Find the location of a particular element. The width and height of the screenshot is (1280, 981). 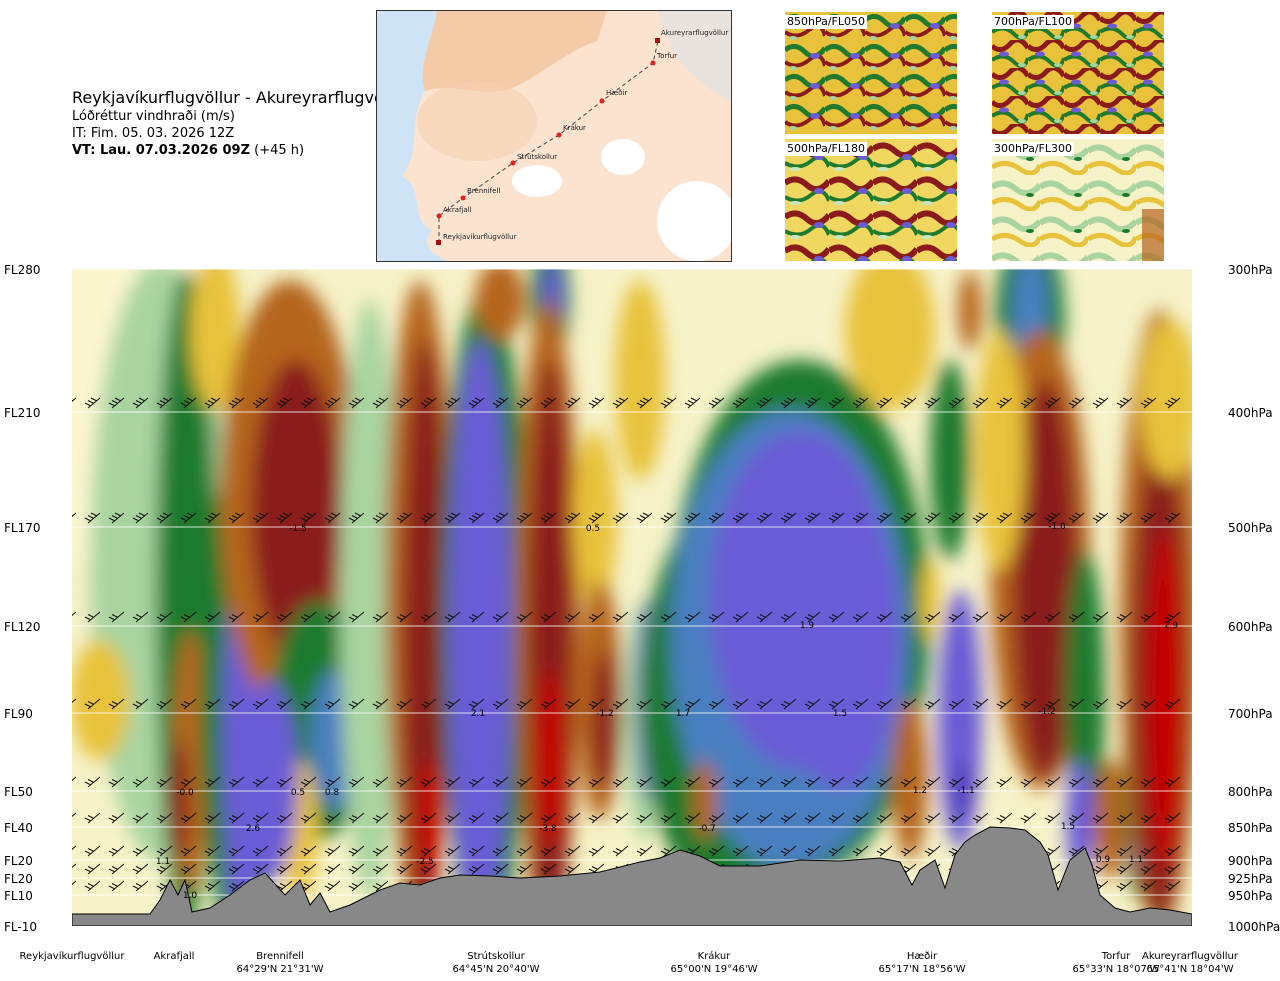

thumbnail-850: 850hPa/FL050 is located at coordinates (871, 73).